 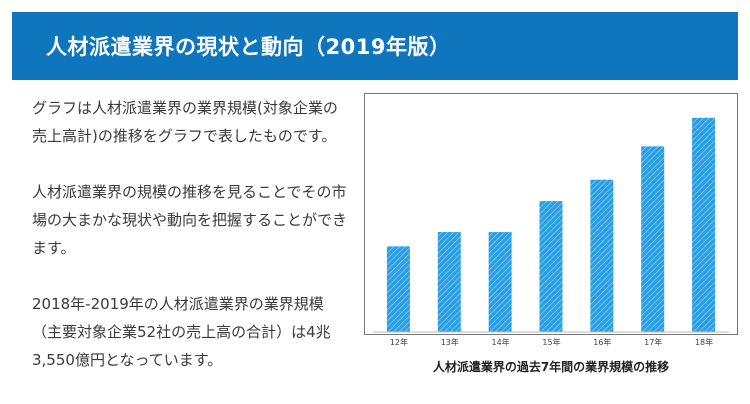 What do you see at coordinates (602, 342) in the screenshot?
I see `x-tick-label: 16年` at bounding box center [602, 342].